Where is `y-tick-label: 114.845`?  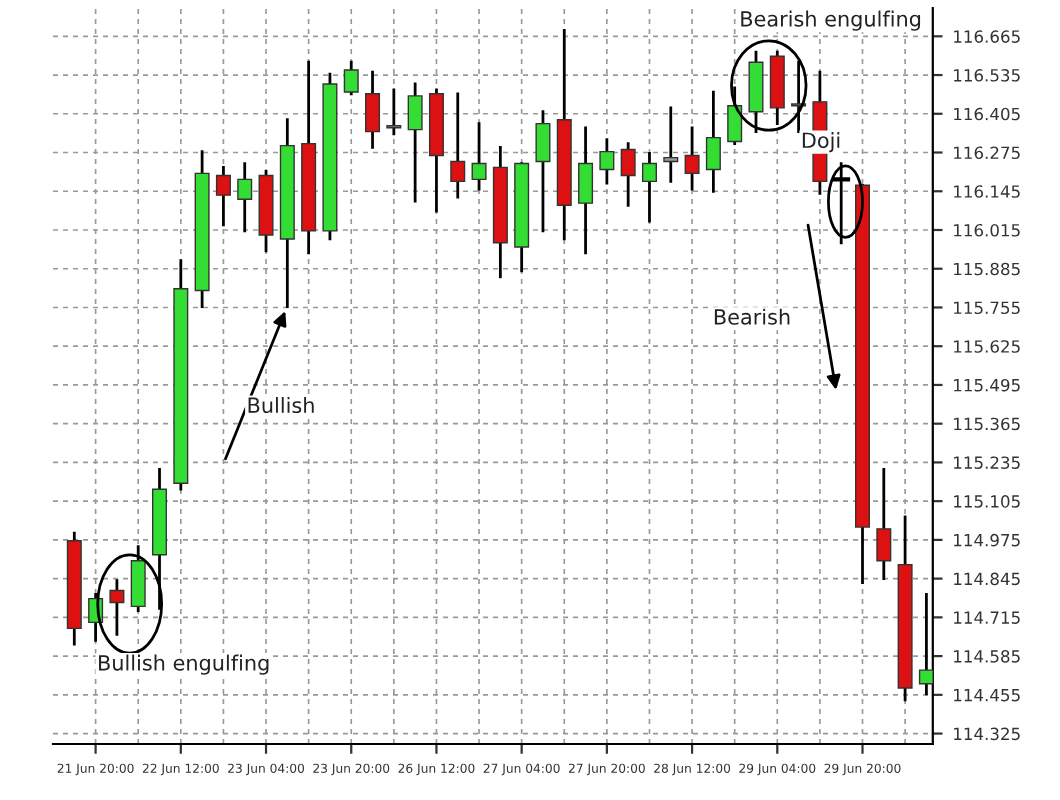
y-tick-label: 114.845 is located at coordinates (987, 579).